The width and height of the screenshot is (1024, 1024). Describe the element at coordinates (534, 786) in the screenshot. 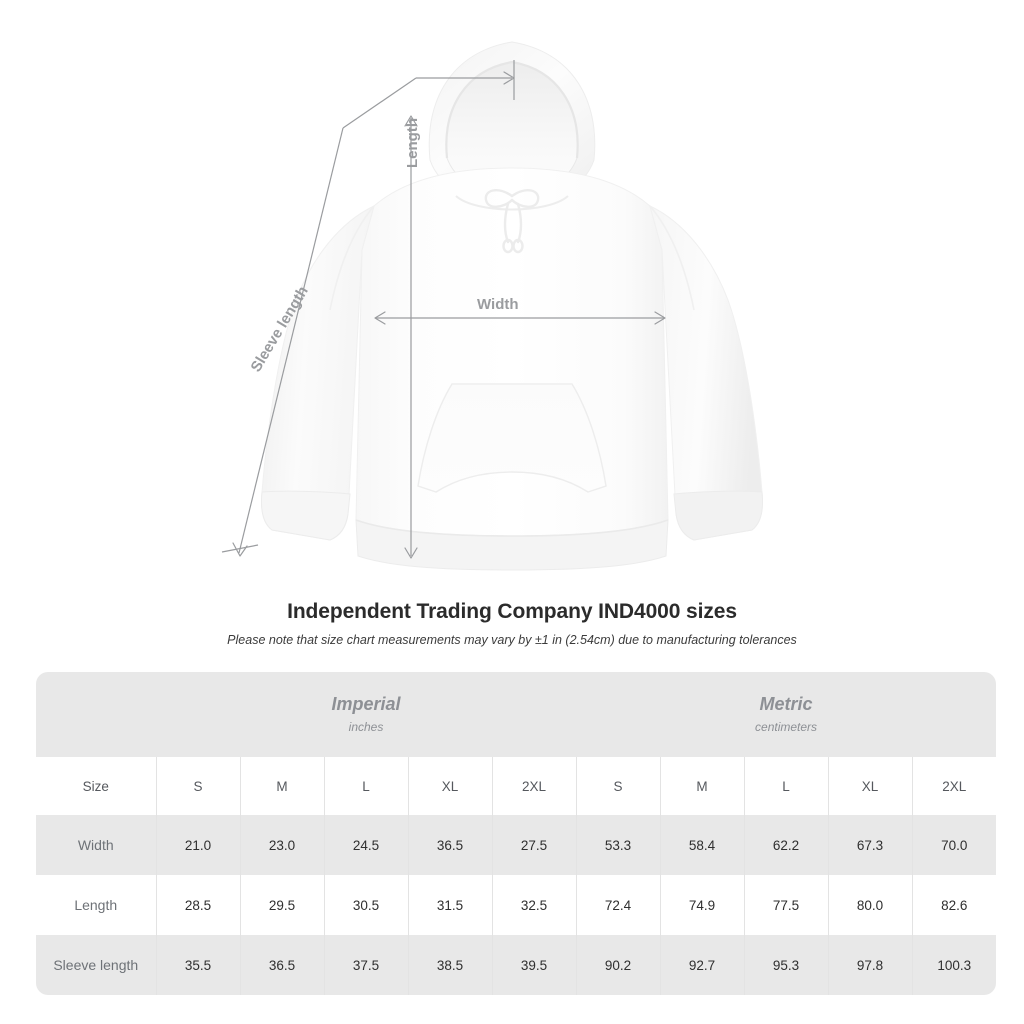

I see `column-header-2xl-imperial: 2XL` at that location.